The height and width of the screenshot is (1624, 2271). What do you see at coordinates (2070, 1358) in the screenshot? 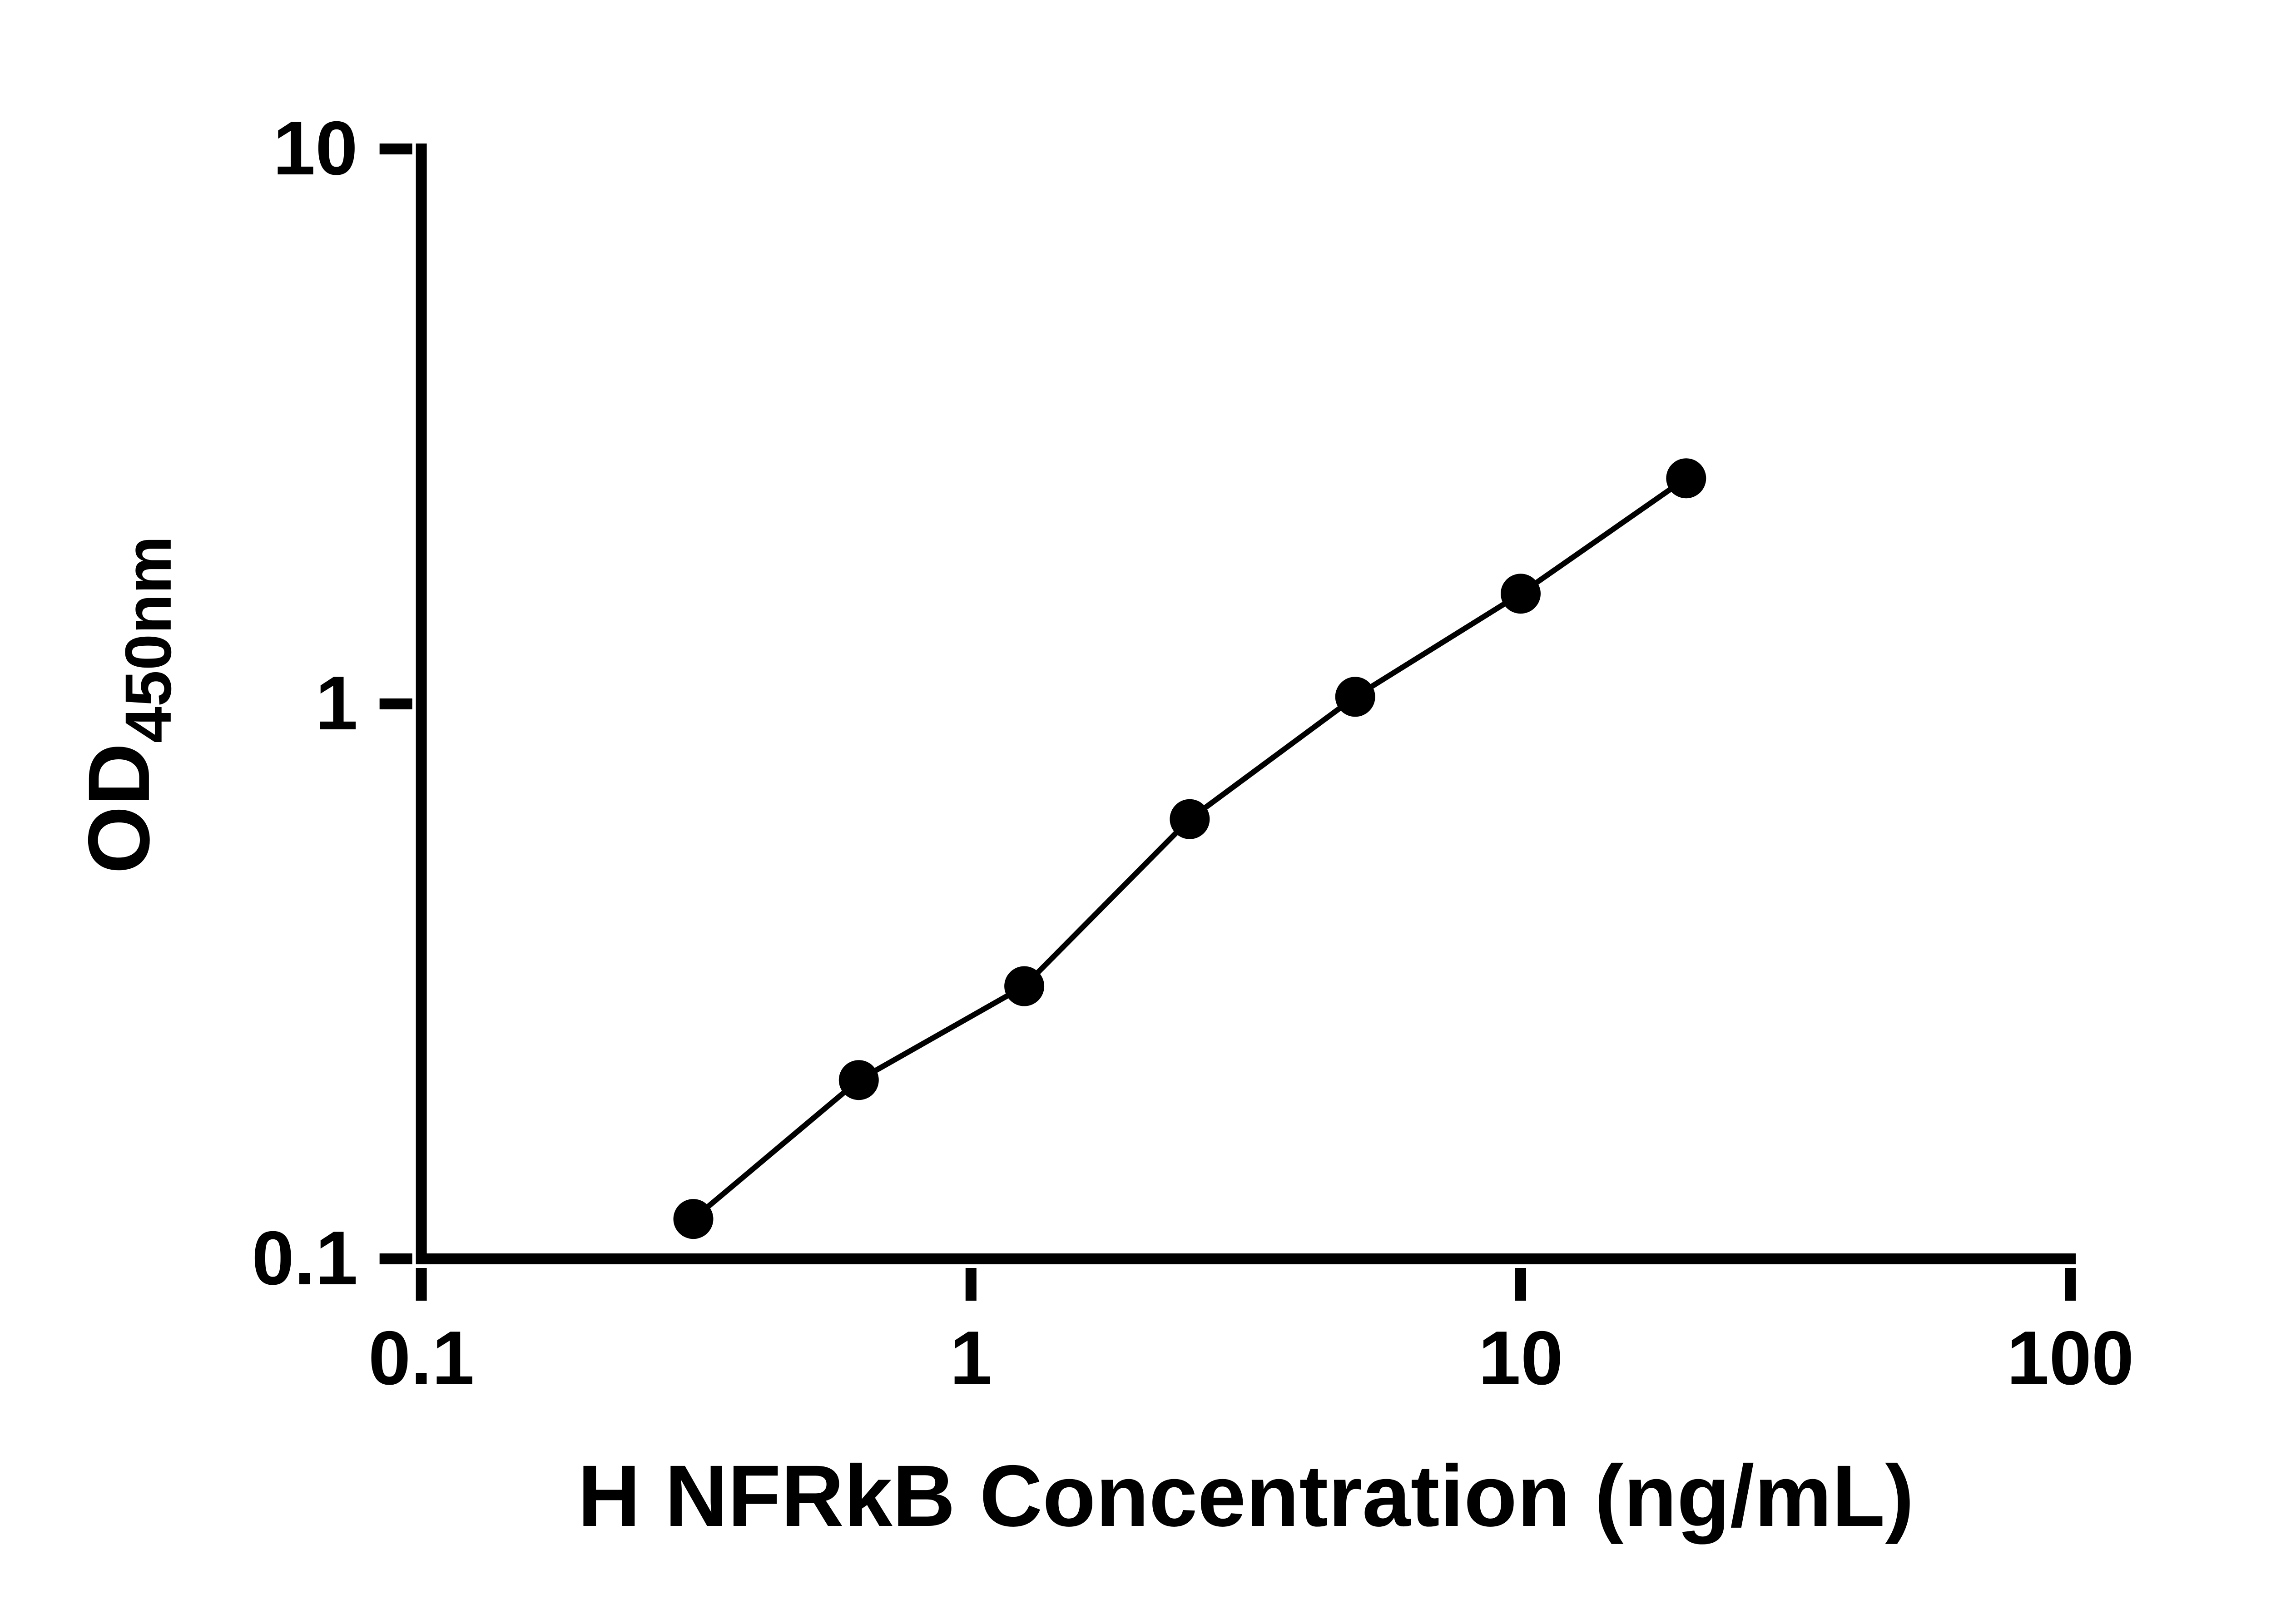
I see `x-tick-label: 100` at bounding box center [2070, 1358].